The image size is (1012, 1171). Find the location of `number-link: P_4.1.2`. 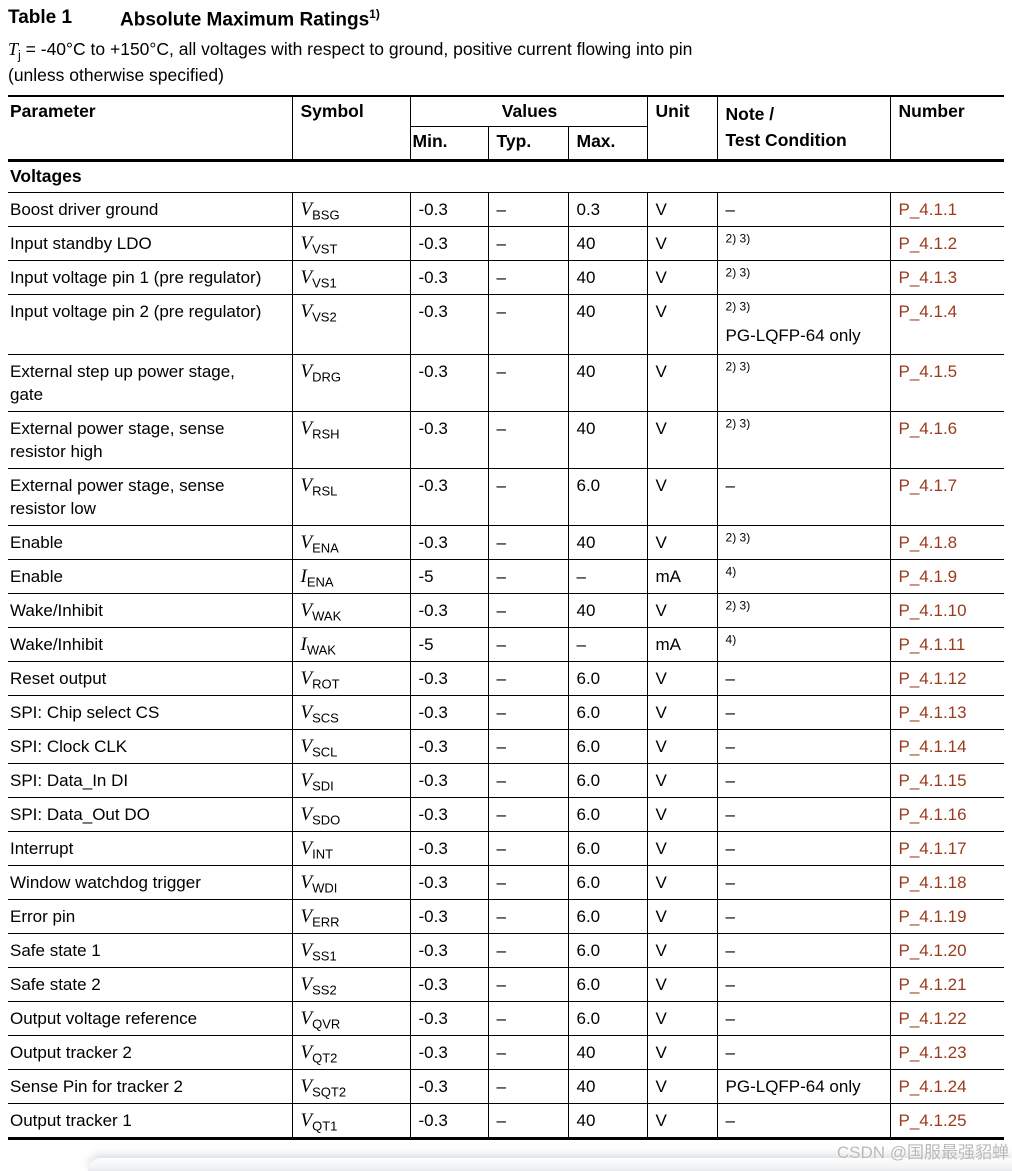

number-link: P_4.1.2 is located at coordinates (947, 243).